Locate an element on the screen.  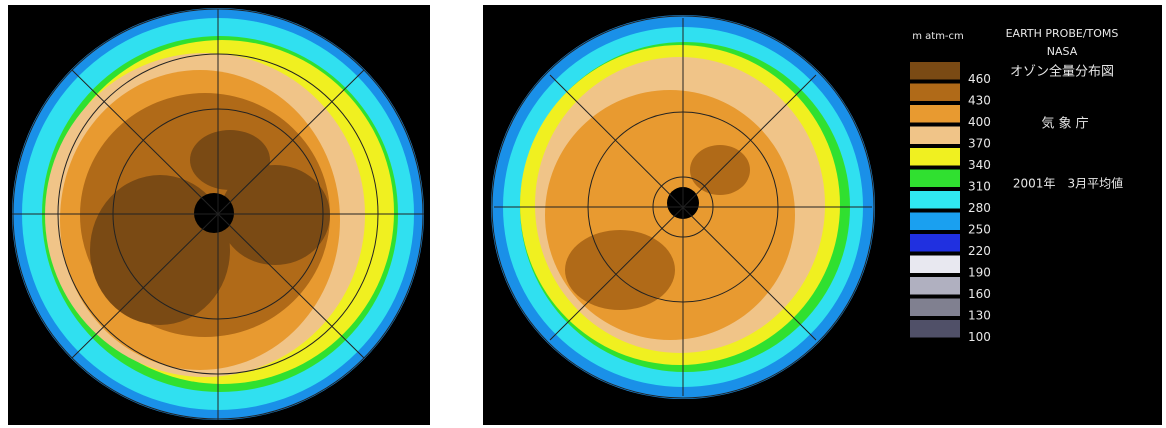
agency: NASA is located at coordinates (1062, 51).